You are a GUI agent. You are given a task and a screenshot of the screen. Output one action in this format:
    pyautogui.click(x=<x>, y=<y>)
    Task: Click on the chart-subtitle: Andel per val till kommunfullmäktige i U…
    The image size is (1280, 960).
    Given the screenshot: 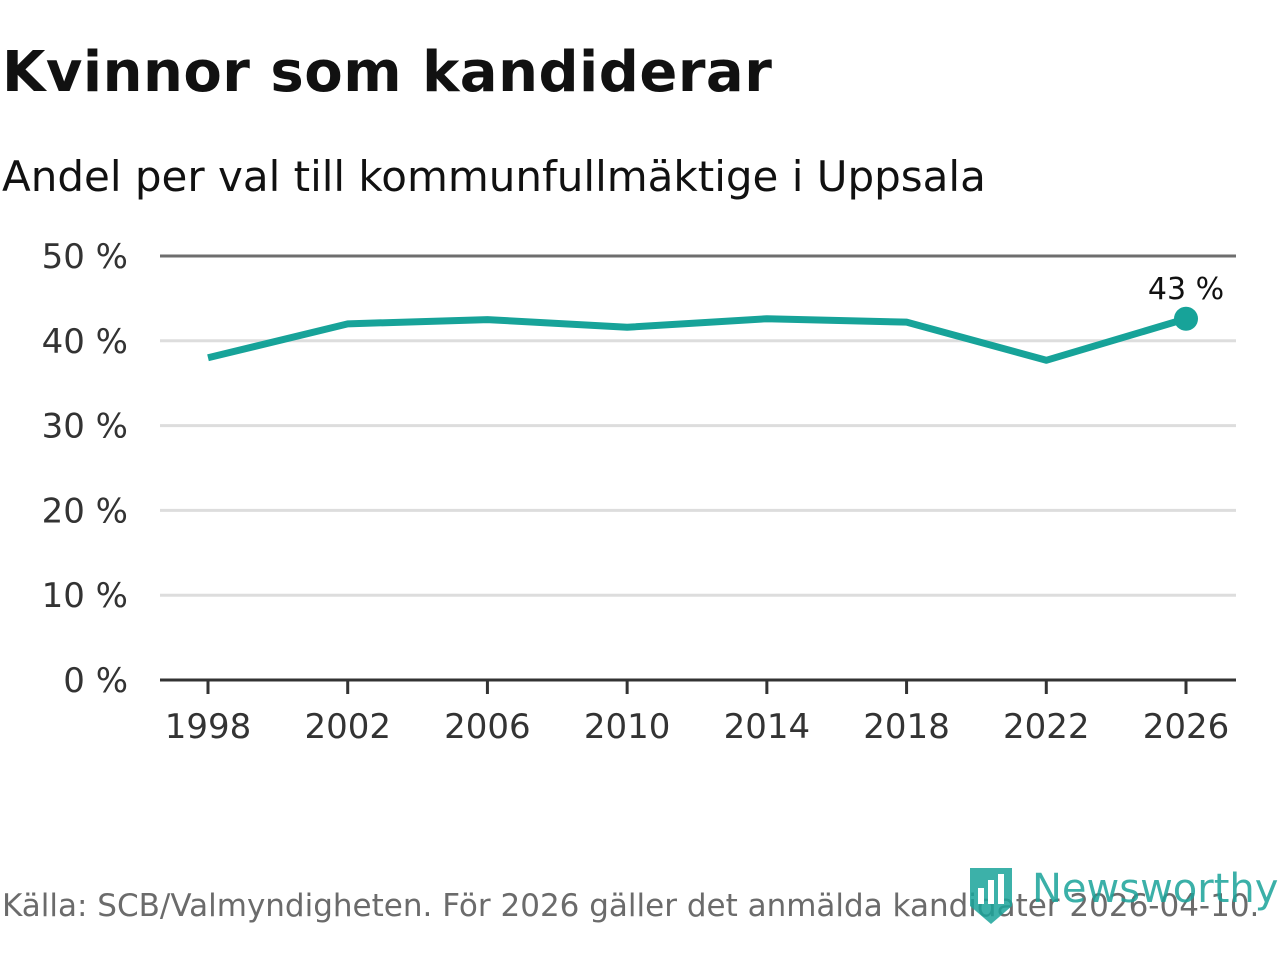 What is the action you would take?
    pyautogui.click(x=494, y=176)
    